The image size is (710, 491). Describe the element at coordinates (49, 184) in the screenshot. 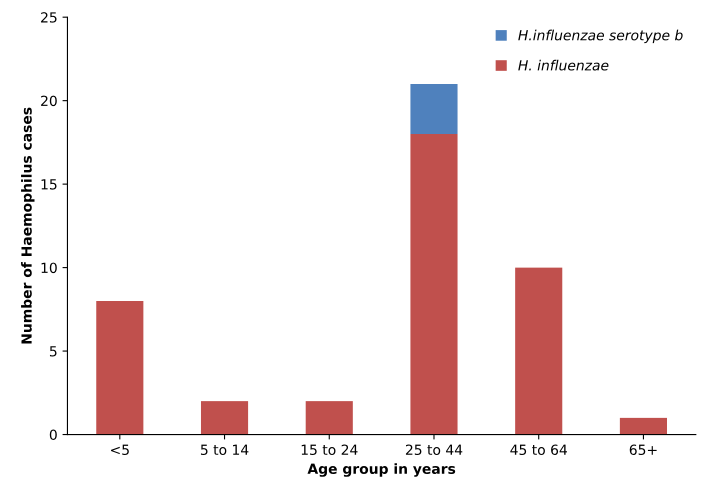

I see `y-tick-label: 15` at that location.